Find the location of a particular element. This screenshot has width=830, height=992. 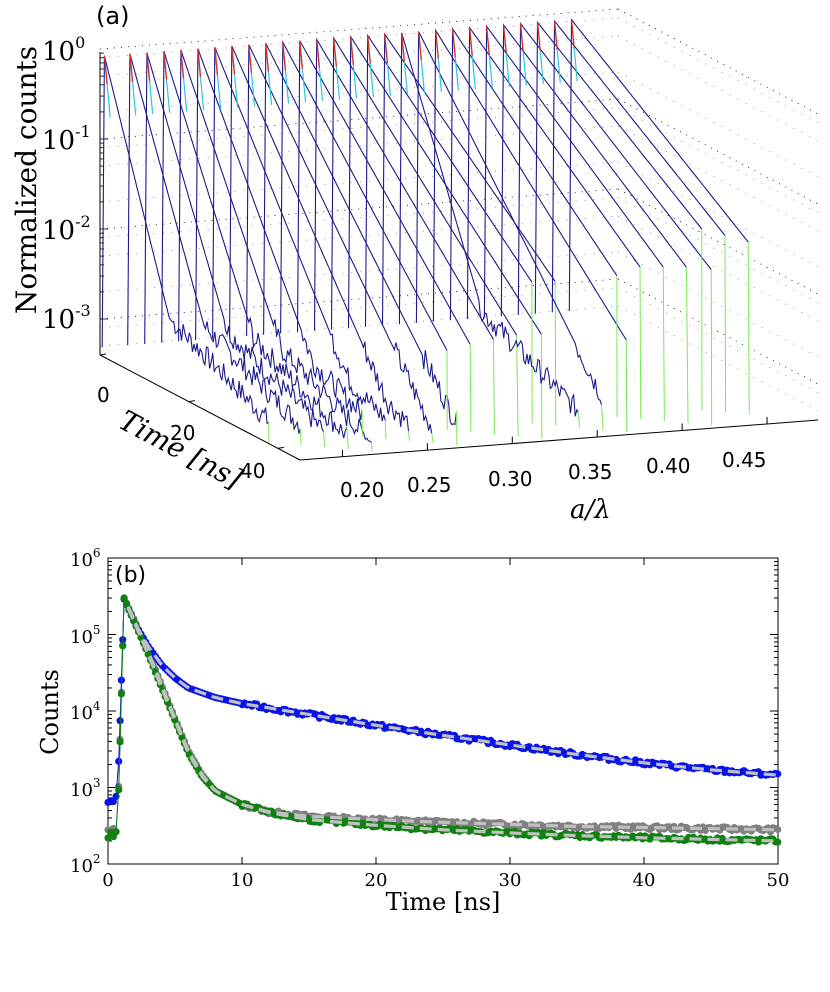

panel-b-label: (b) is located at coordinates (130, 575).